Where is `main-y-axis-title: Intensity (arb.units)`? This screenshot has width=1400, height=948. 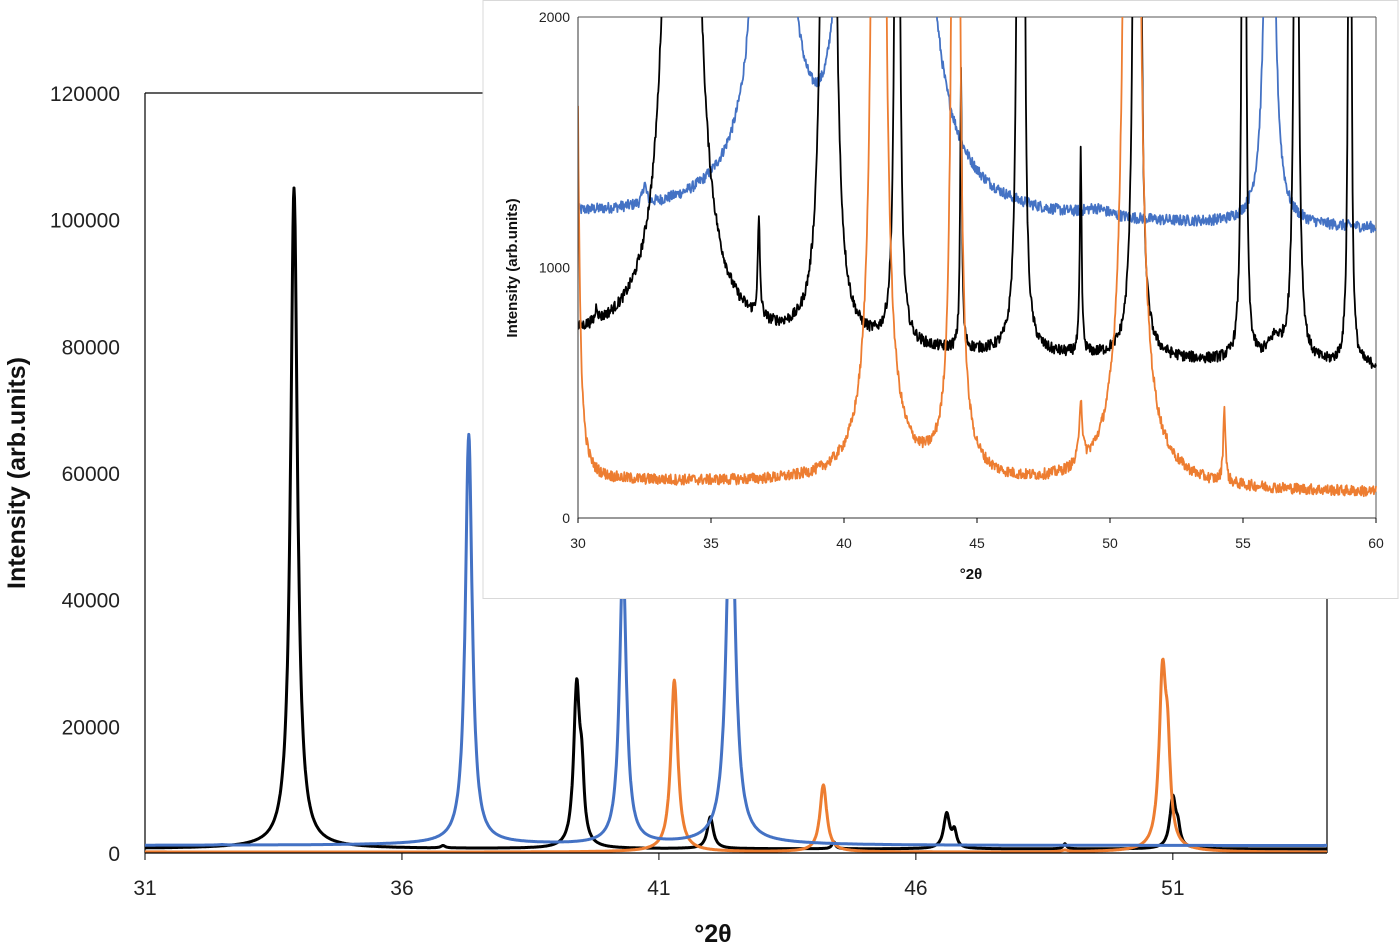
main-y-axis-title: Intensity (arb.units) is located at coordinates (17, 473).